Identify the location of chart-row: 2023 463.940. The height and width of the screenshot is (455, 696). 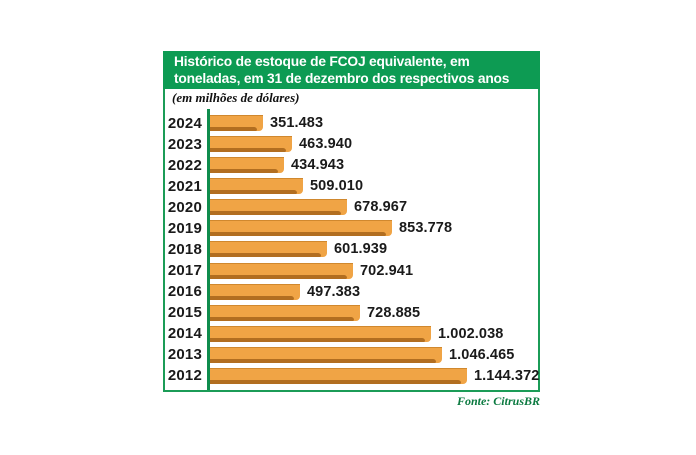
(351, 144).